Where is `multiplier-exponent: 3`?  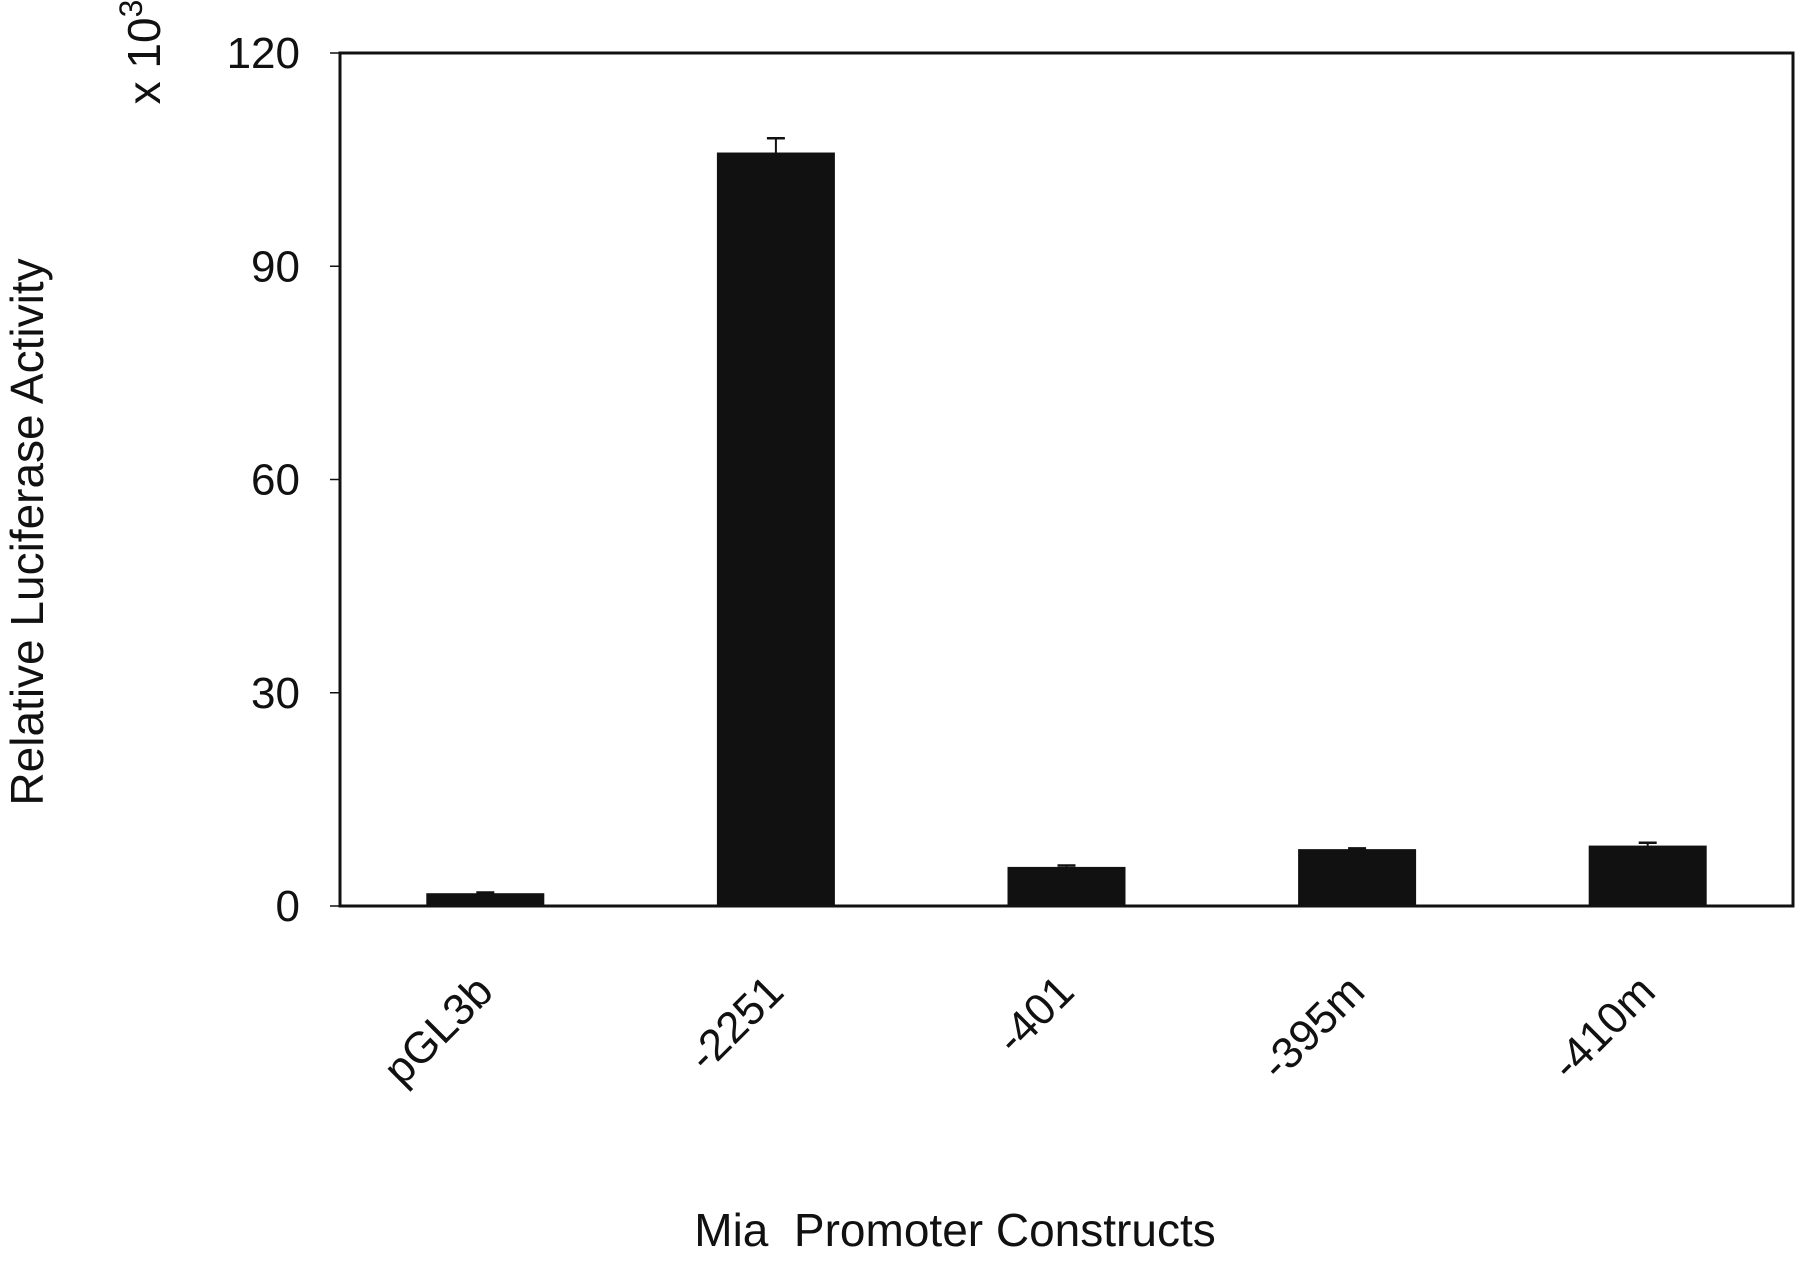
multiplier-exponent: 3 is located at coordinates (131, 8).